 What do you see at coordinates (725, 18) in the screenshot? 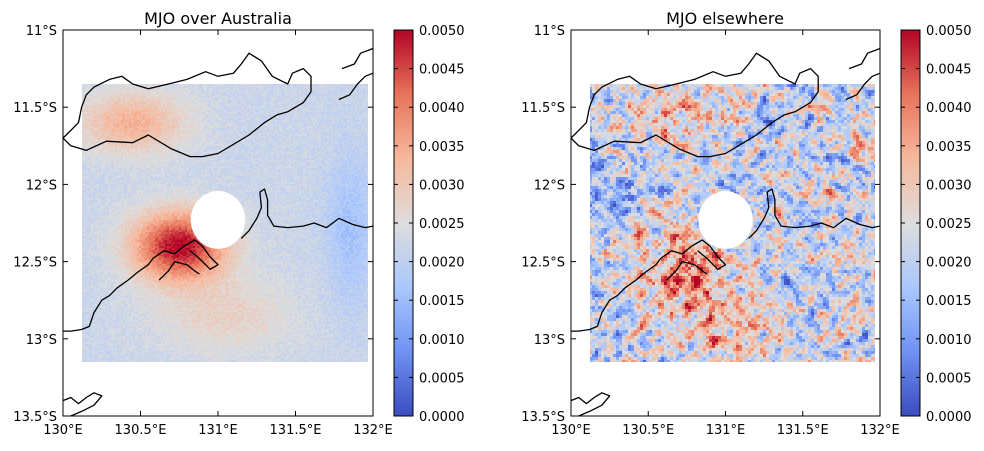
I see `panel-title: MJO elsewhere` at bounding box center [725, 18].